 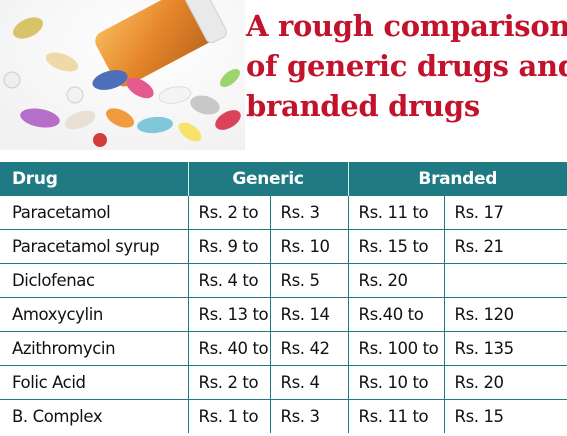 What do you see at coordinates (228, 348) in the screenshot?
I see `generic-price-from: Rs. 40 to` at bounding box center [228, 348].